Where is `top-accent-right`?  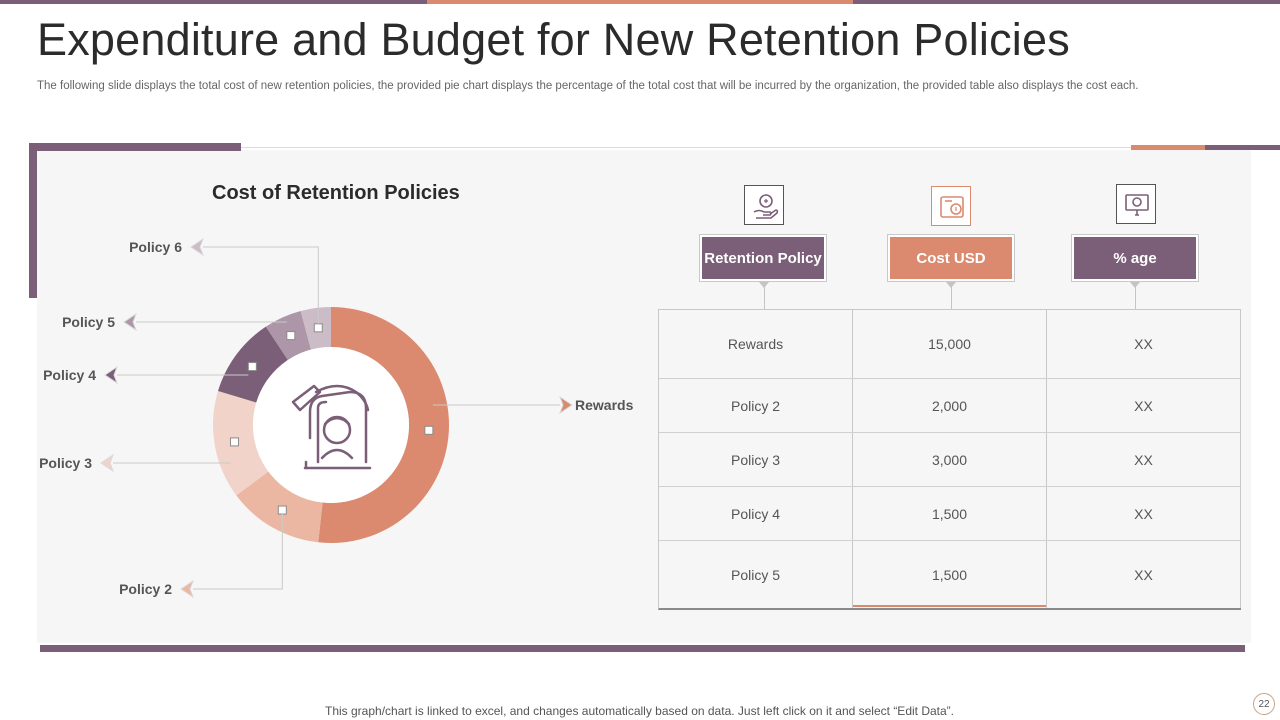
top-accent-right is located at coordinates (1066, 2).